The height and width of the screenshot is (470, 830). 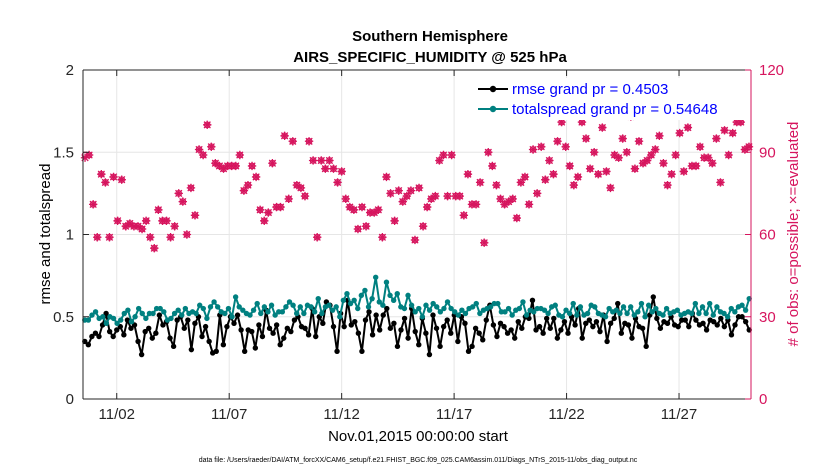 What do you see at coordinates (767, 152) in the screenshot?
I see `y-tick-label-right: 90` at bounding box center [767, 152].